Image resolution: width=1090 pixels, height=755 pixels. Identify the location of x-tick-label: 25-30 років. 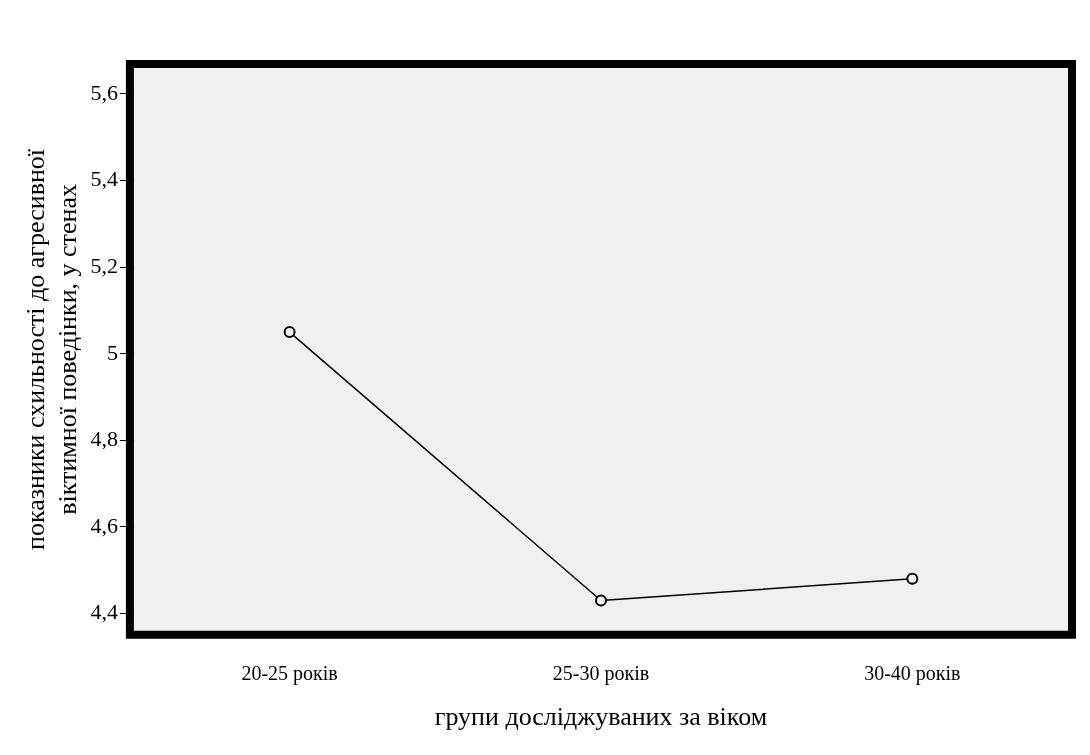
(601, 674).